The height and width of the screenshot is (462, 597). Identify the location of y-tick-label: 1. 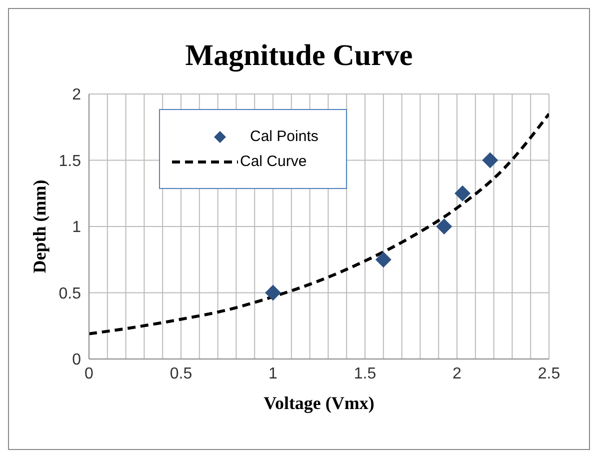
(77, 227).